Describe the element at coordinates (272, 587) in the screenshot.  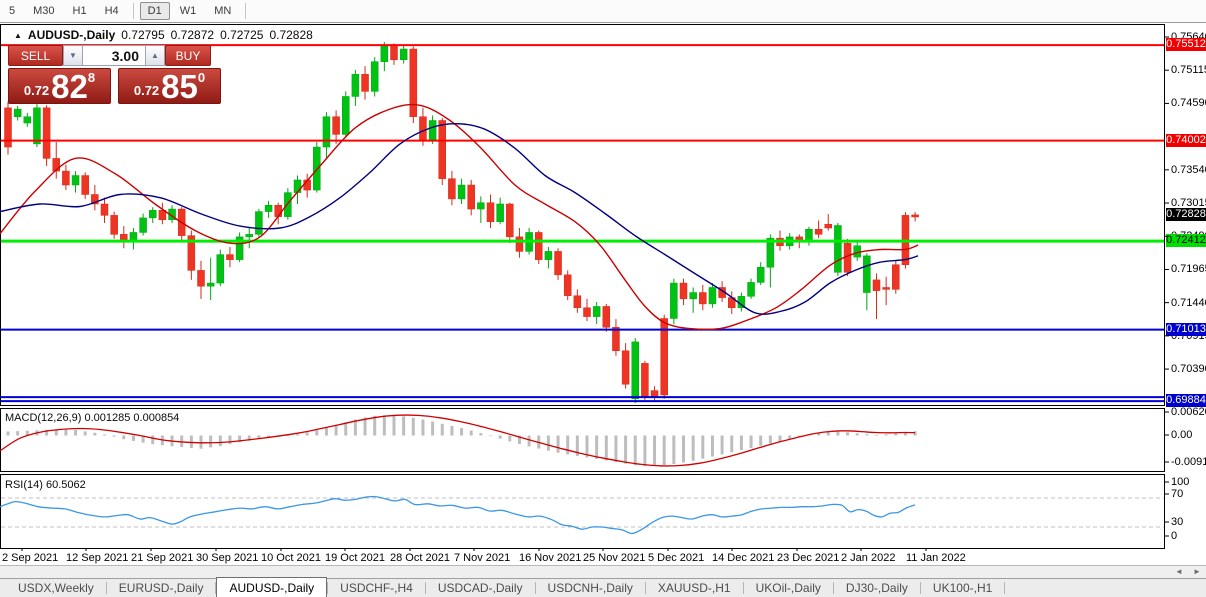
I see `chart-tab-audusd-daily: AUDUSD-,Daily` at that location.